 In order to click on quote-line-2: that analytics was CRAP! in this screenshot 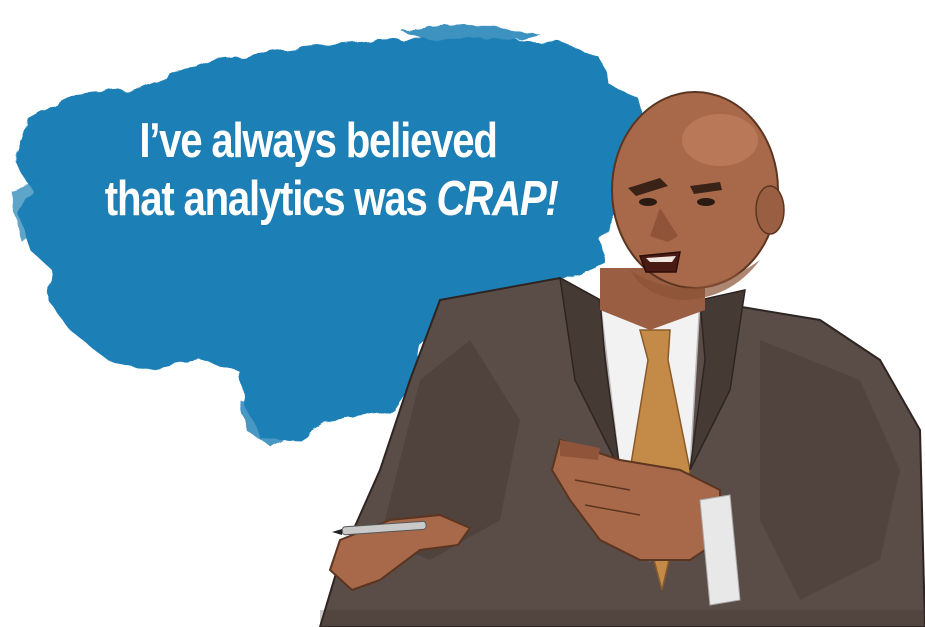, I will do `click(331, 199)`.